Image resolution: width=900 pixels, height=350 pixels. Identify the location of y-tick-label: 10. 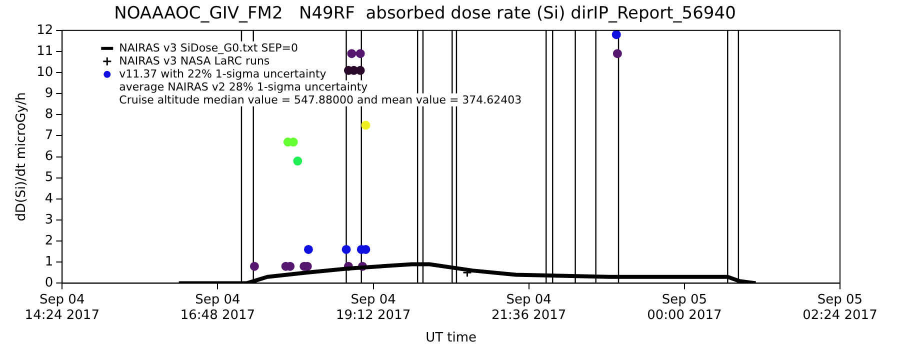
(45, 72).